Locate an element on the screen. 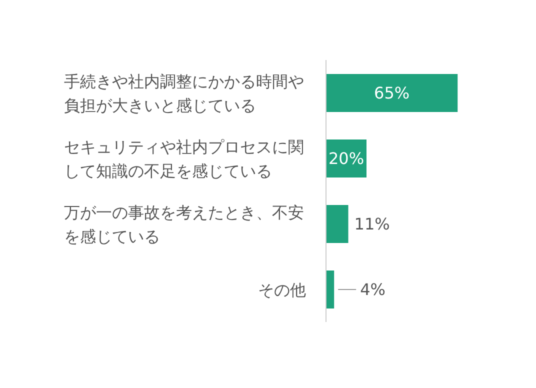  data-label: 65% is located at coordinates (392, 93).